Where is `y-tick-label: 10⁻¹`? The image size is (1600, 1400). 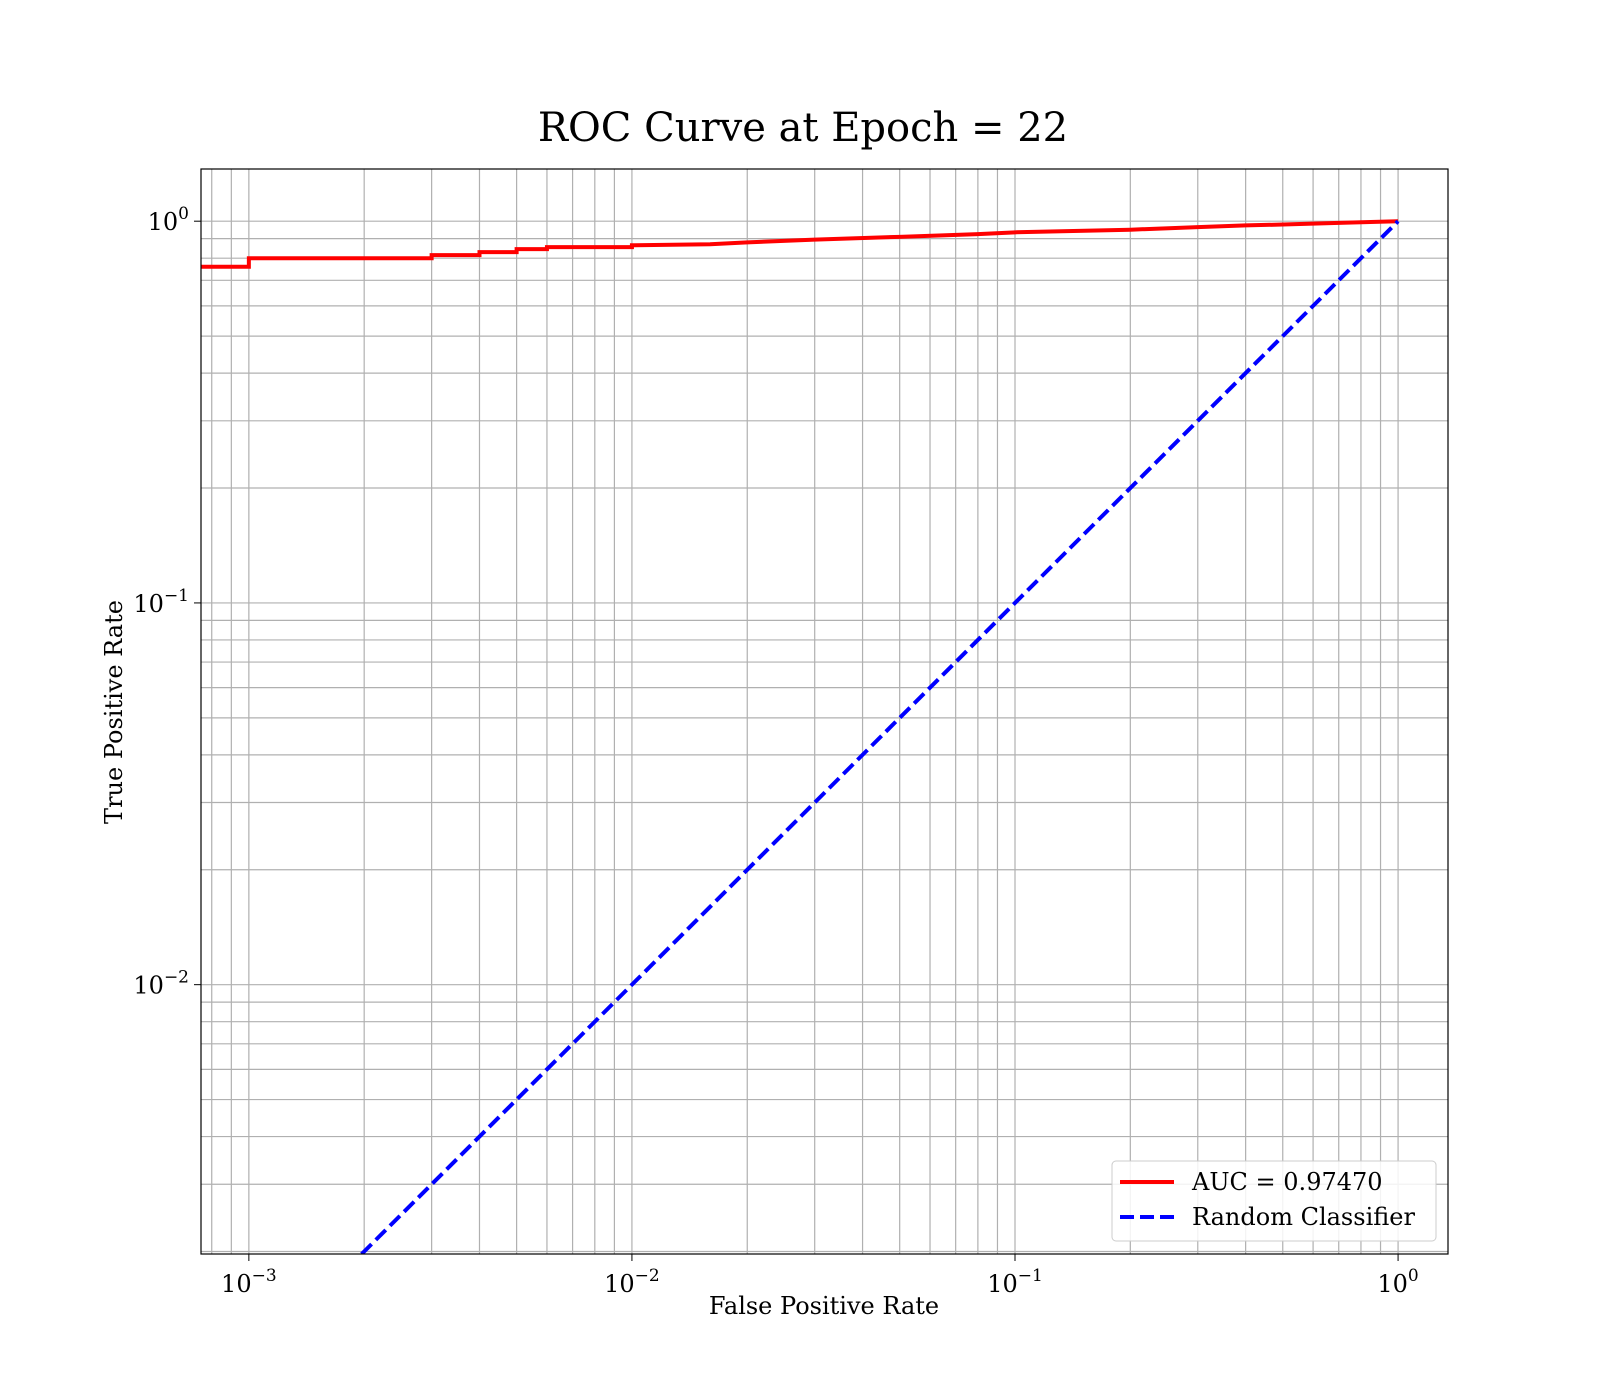
y-tick-label: 10⁻¹ is located at coordinates (161, 602).